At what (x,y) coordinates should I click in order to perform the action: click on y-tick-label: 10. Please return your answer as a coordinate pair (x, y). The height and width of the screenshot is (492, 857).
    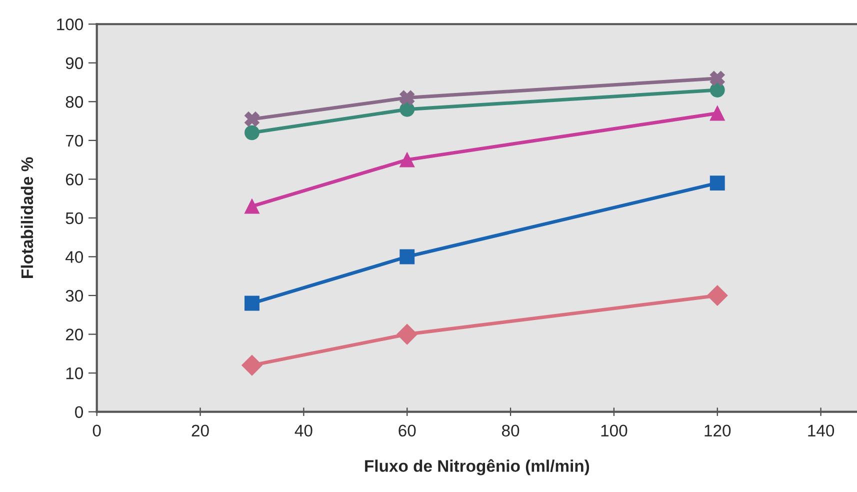
    Looking at the image, I should click on (74, 373).